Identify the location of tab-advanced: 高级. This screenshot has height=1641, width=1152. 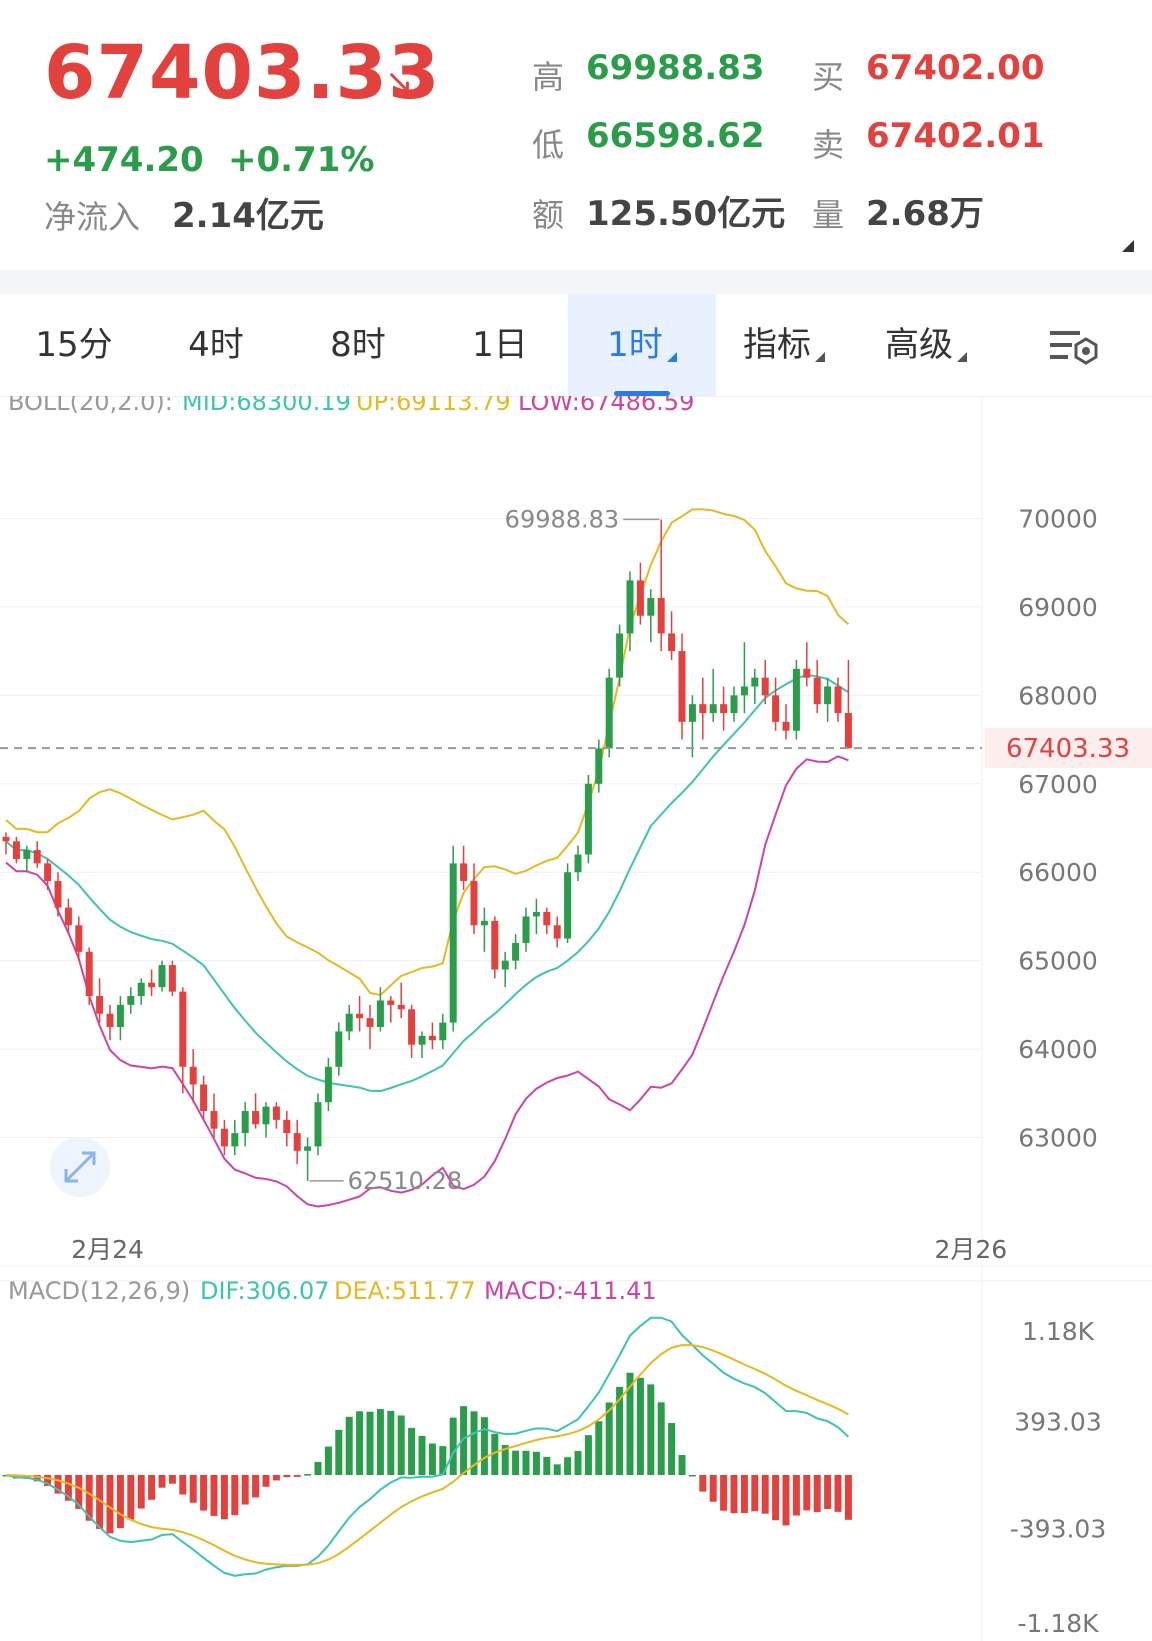
(926, 345).